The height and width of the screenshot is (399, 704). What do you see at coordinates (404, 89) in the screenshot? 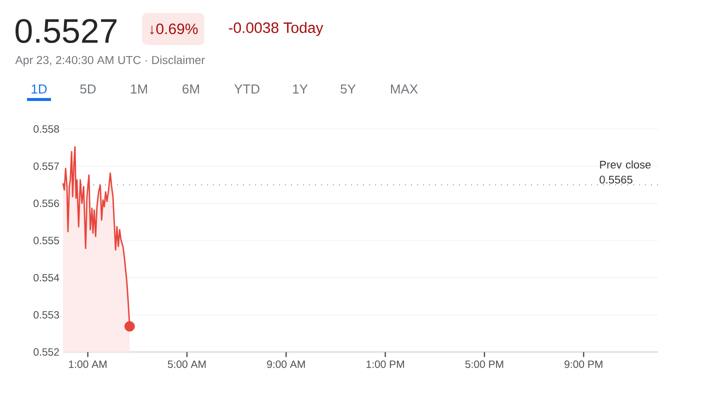
I see `text: MAX` at bounding box center [404, 89].